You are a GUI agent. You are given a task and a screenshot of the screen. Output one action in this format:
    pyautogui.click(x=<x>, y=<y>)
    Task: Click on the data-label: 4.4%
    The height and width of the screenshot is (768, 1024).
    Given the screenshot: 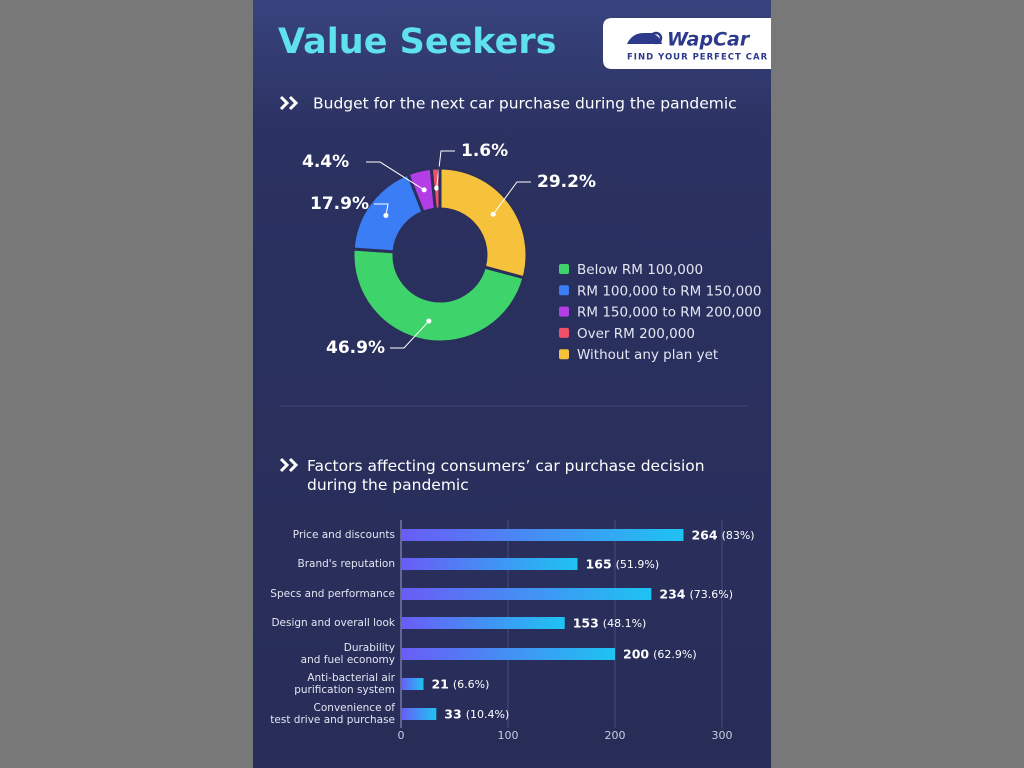 What is the action you would take?
    pyautogui.click(x=325, y=162)
    